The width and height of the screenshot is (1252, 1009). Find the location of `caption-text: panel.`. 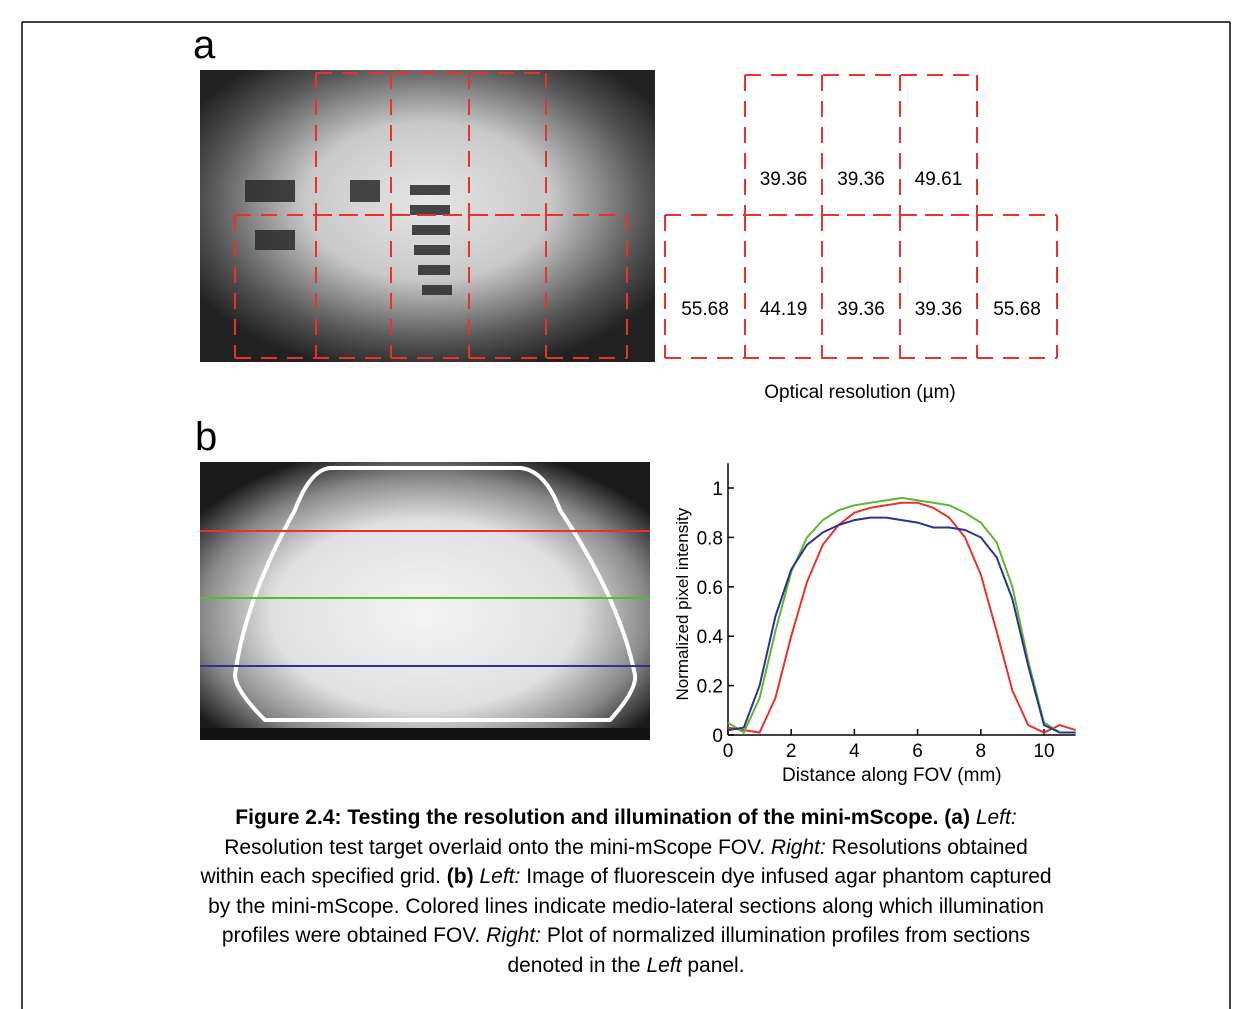

caption-text: panel. is located at coordinates (716, 965).